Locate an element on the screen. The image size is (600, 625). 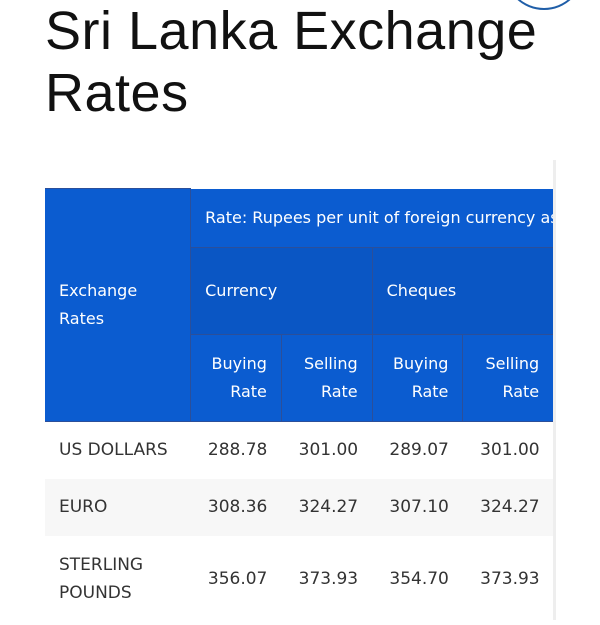
subheader-cheques-selling: Selling Rate is located at coordinates (507, 377).